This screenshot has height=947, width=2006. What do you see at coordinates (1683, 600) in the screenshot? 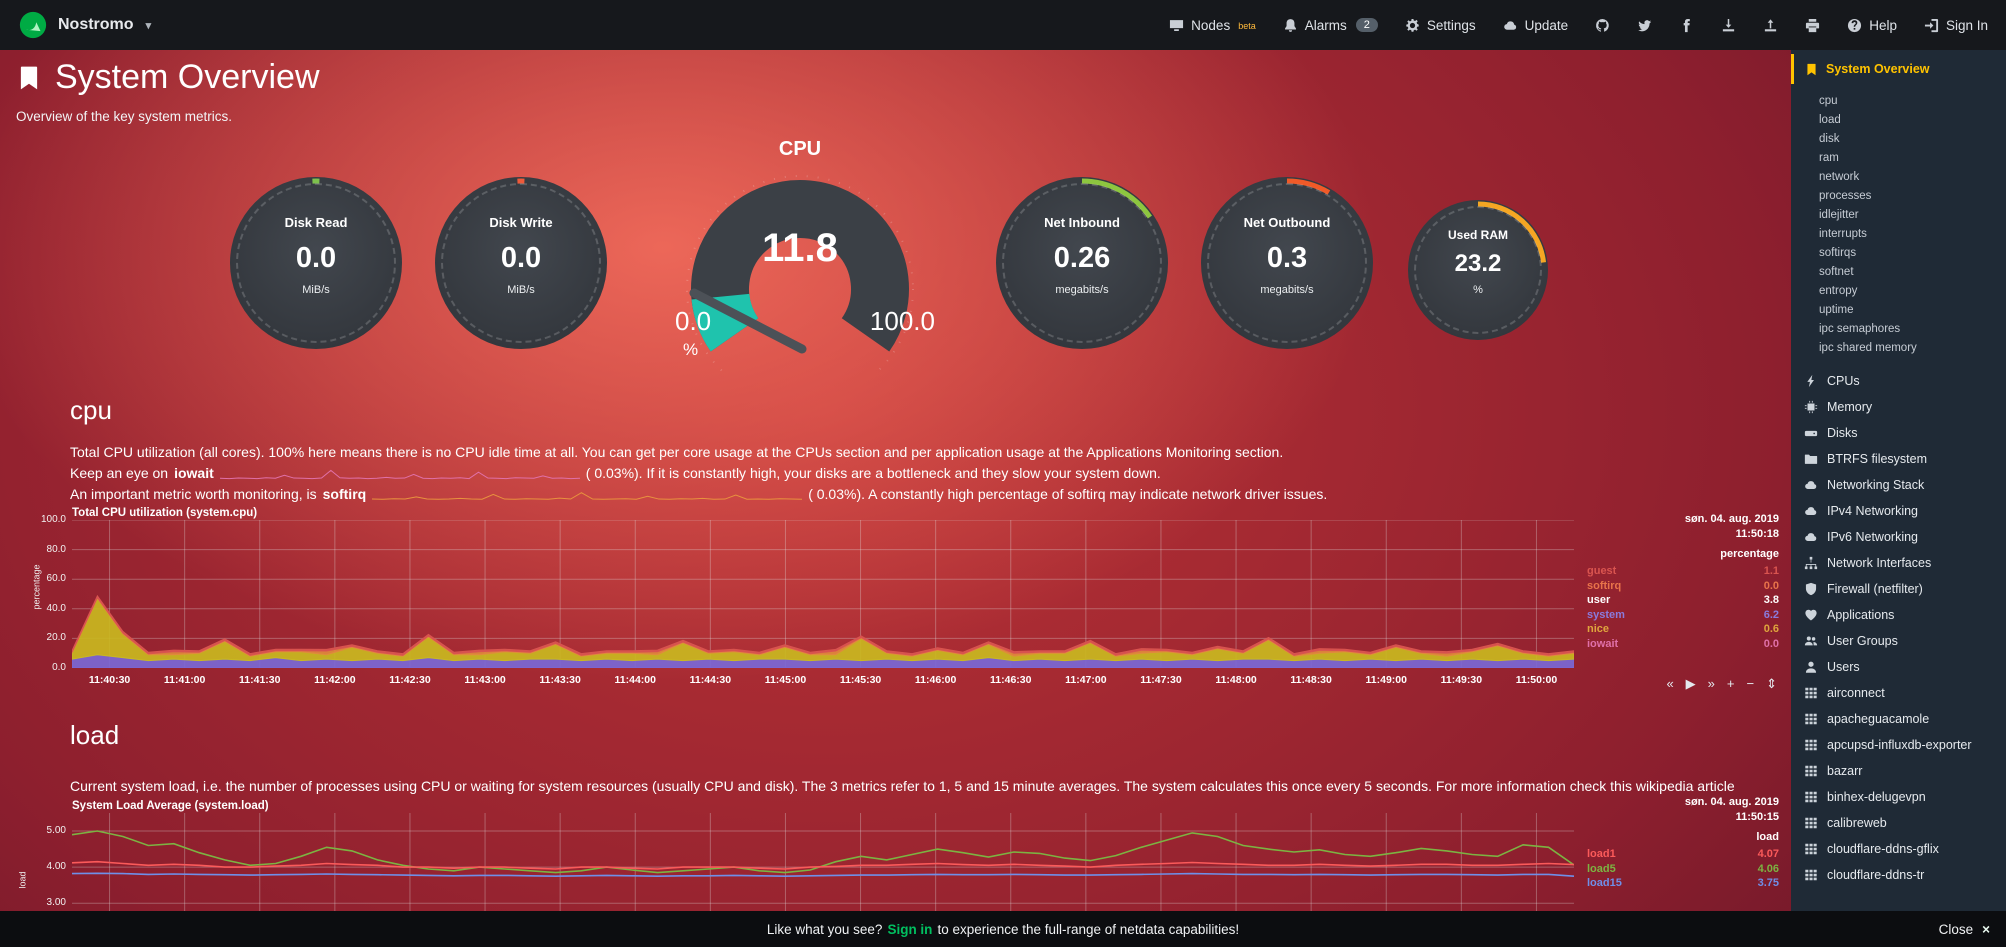
I see `legend-row-user: user 3.8` at bounding box center [1683, 600].